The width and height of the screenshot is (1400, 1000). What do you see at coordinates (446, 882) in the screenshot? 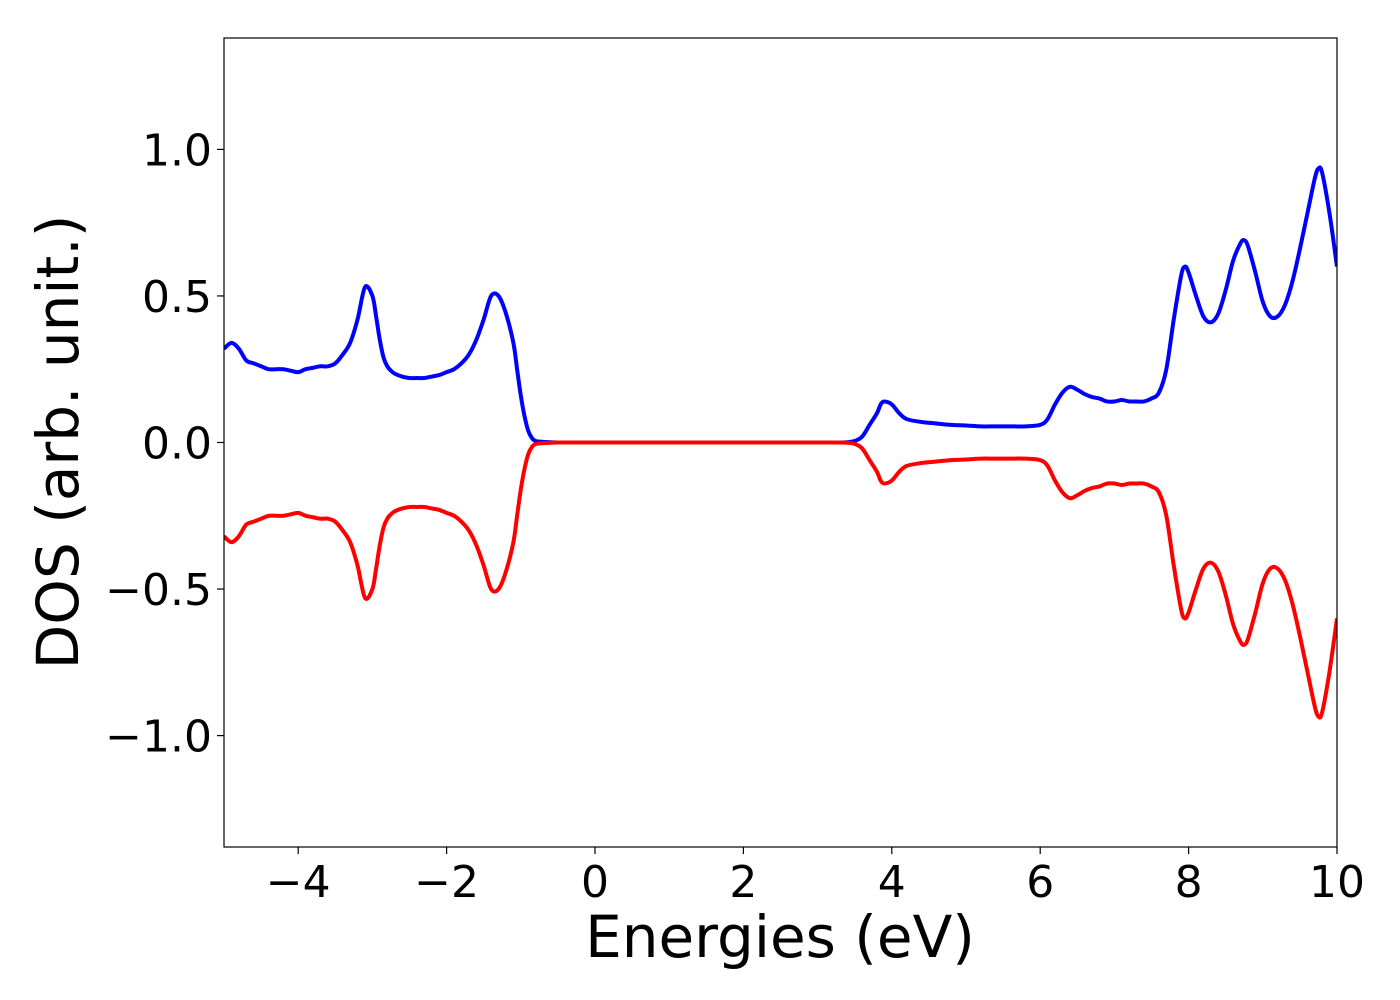
I see `x-tick-label: −2` at bounding box center [446, 882].